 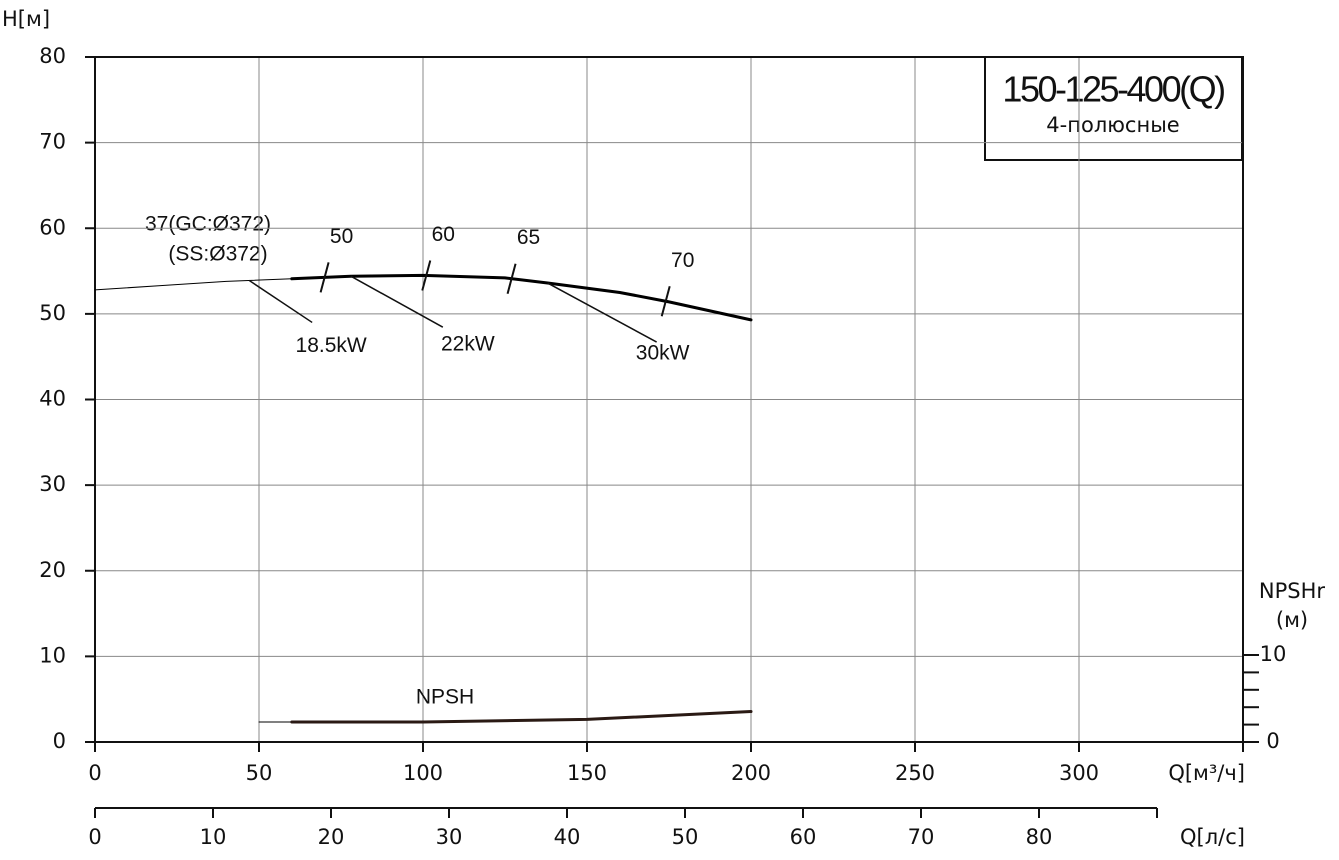 I want to click on y-tick-label: 20, so click(x=52, y=570).